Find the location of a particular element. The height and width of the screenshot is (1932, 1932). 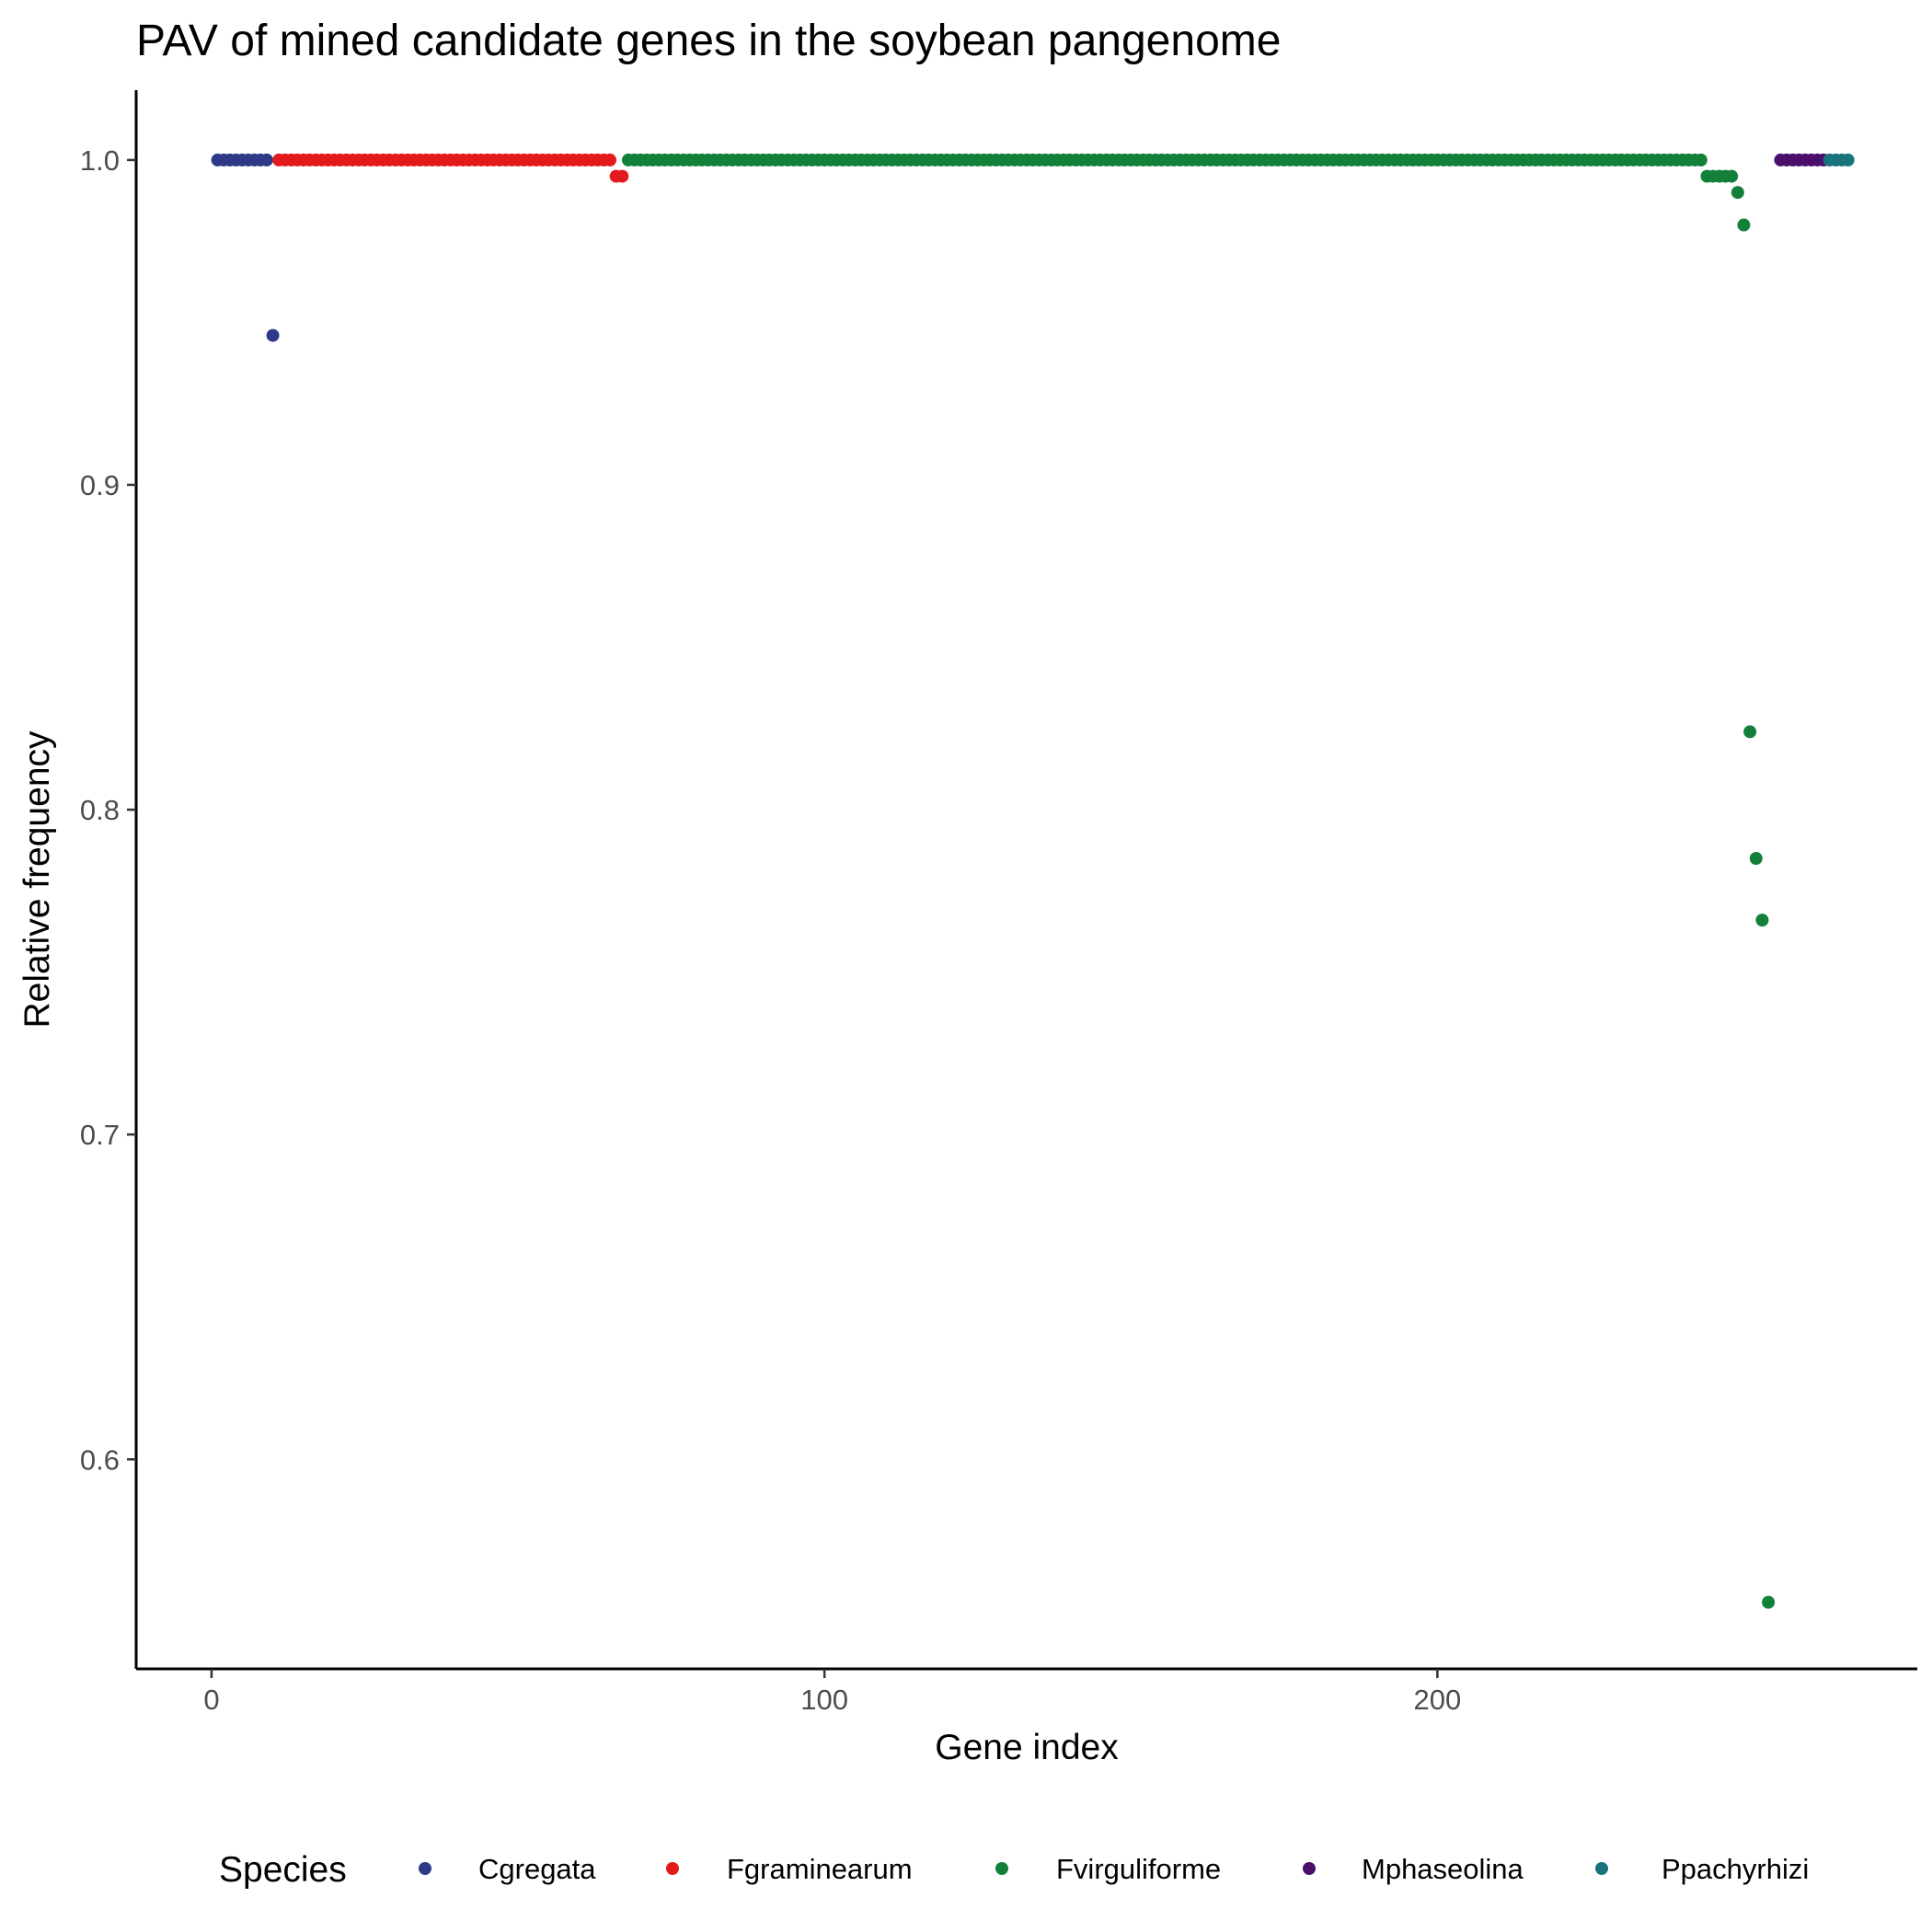

series-cgregata is located at coordinates (245, 247).